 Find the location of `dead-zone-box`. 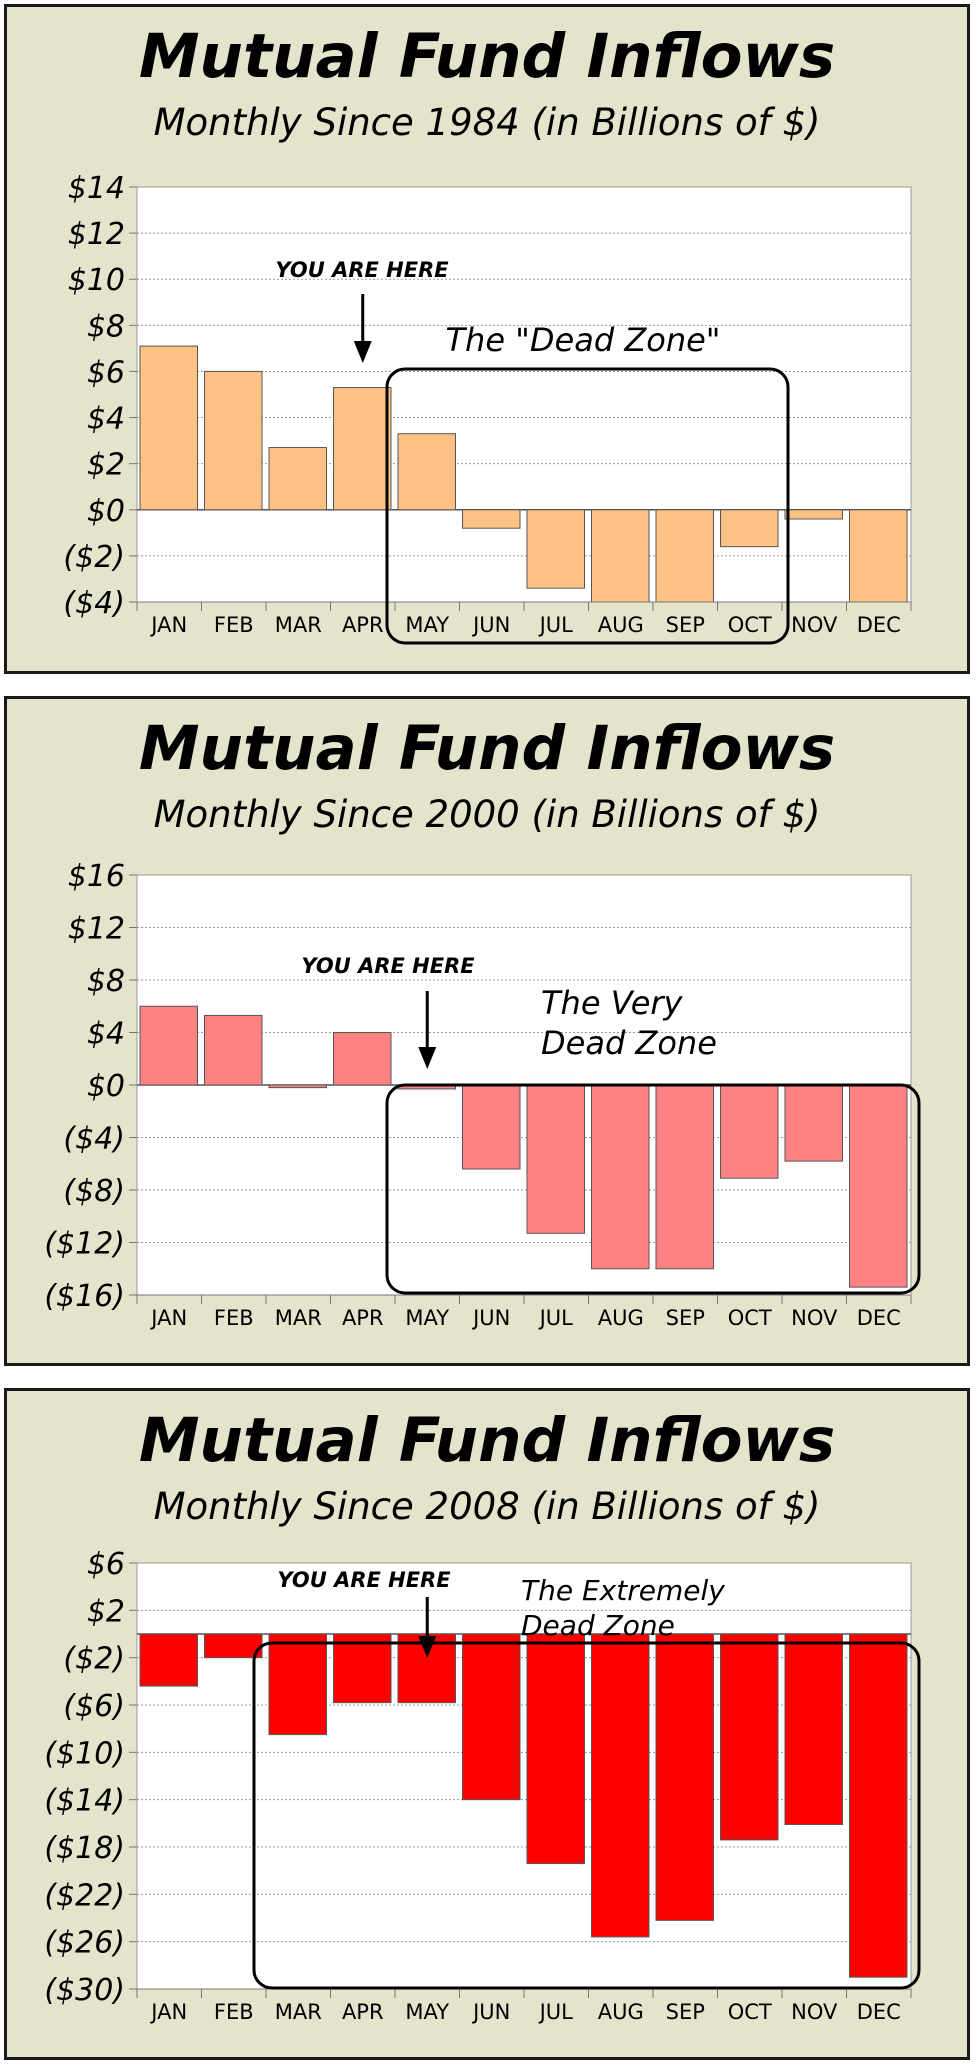

dead-zone-box is located at coordinates (653, 1189).